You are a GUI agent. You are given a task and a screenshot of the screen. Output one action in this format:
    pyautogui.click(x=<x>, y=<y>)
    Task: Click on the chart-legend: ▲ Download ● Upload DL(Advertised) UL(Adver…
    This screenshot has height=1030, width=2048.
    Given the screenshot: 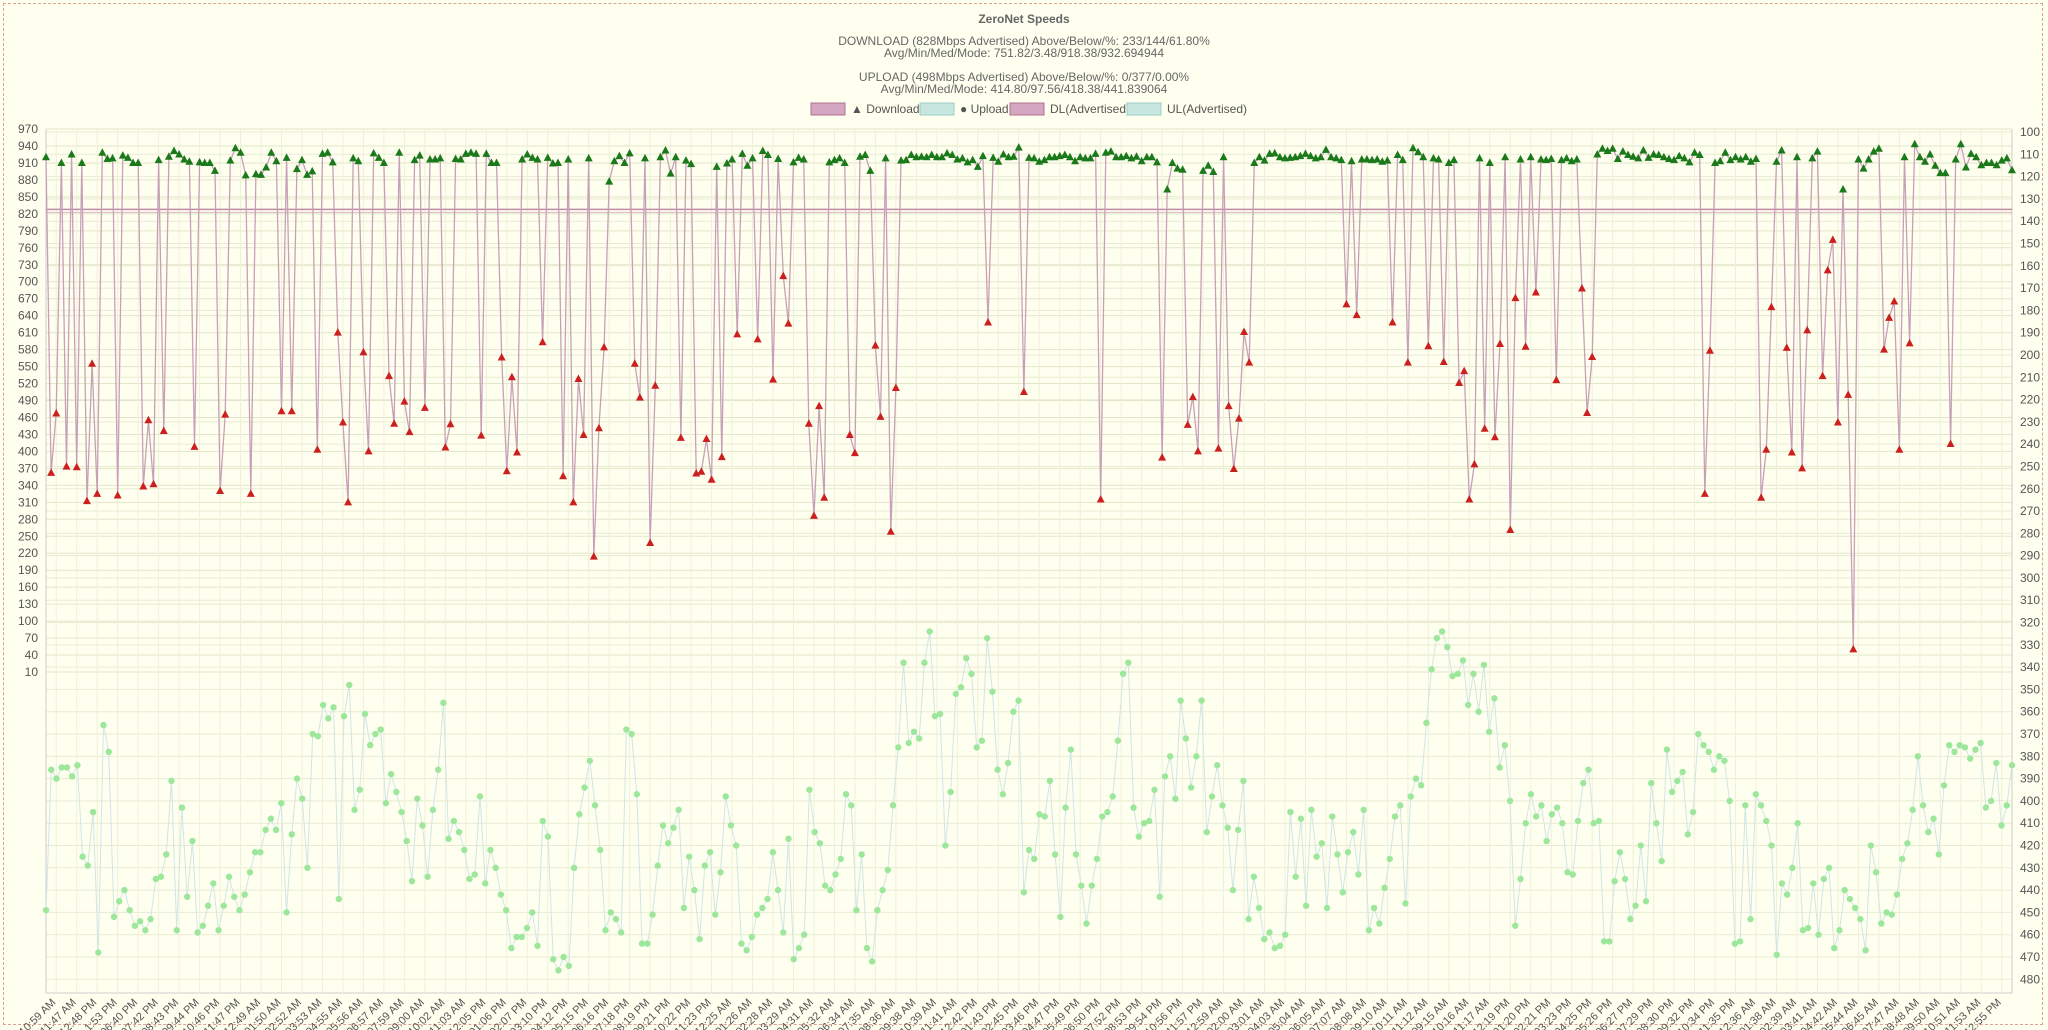 What is the action you would take?
    pyautogui.click(x=1028, y=109)
    